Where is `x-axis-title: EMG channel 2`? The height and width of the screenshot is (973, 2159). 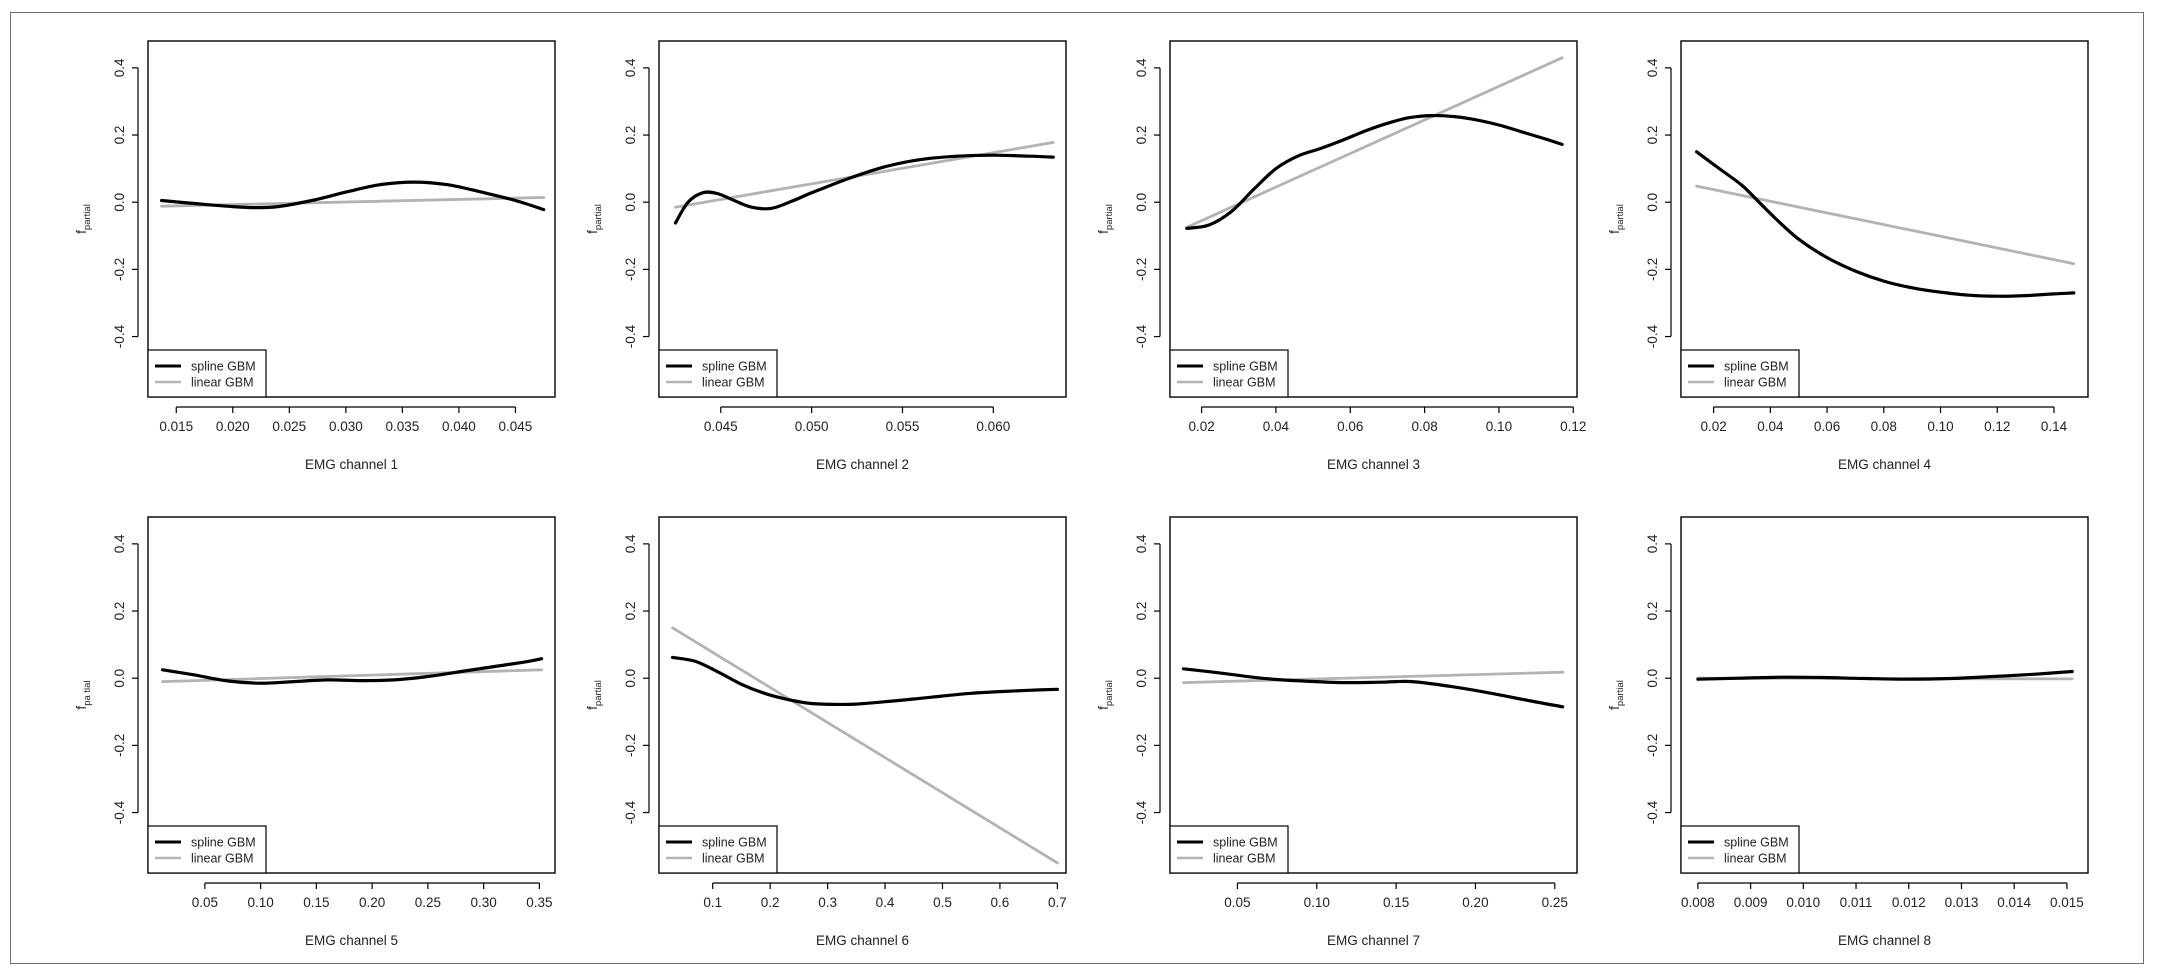 x-axis-title: EMG channel 2 is located at coordinates (862, 464).